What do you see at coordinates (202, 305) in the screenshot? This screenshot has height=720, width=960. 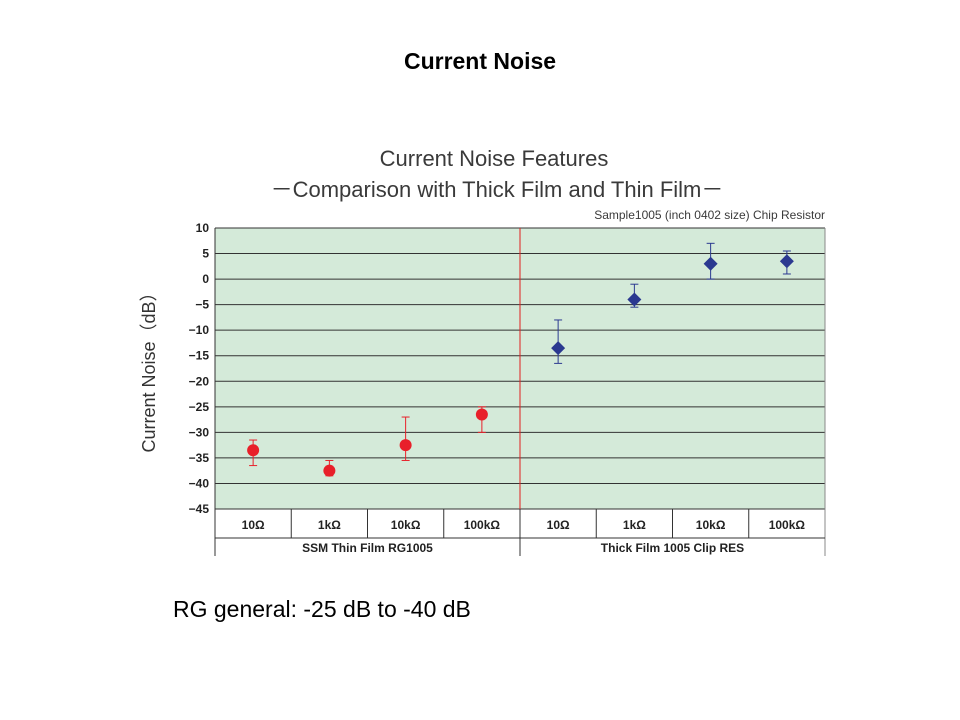 I see `y-tick-label: −5` at bounding box center [202, 305].